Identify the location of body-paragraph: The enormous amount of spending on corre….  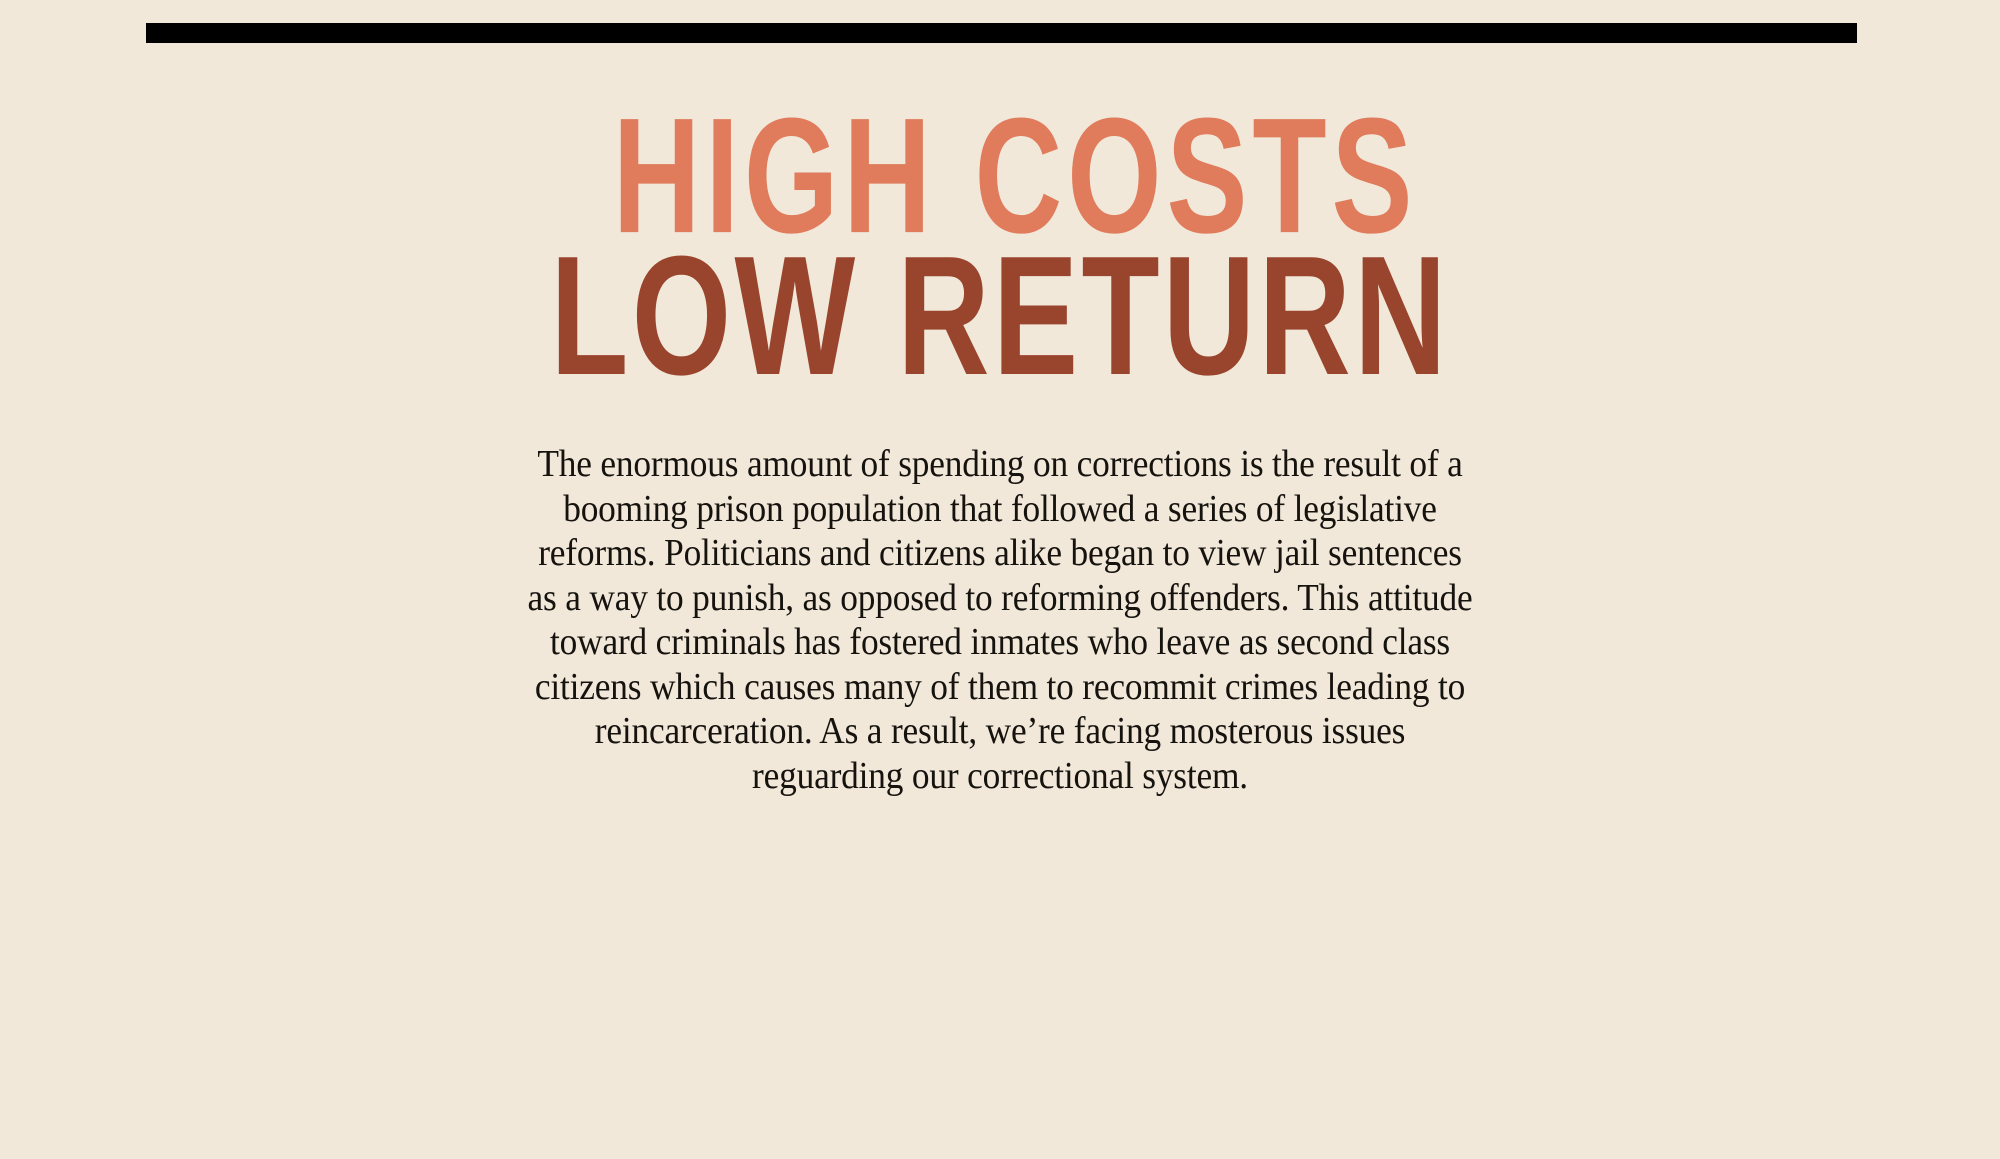
(1000, 620).